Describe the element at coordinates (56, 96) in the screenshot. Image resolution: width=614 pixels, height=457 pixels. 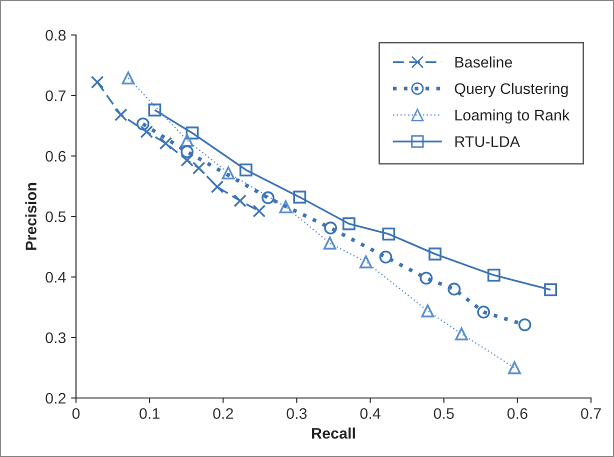
I see `y-tick-label: 0.7` at that location.